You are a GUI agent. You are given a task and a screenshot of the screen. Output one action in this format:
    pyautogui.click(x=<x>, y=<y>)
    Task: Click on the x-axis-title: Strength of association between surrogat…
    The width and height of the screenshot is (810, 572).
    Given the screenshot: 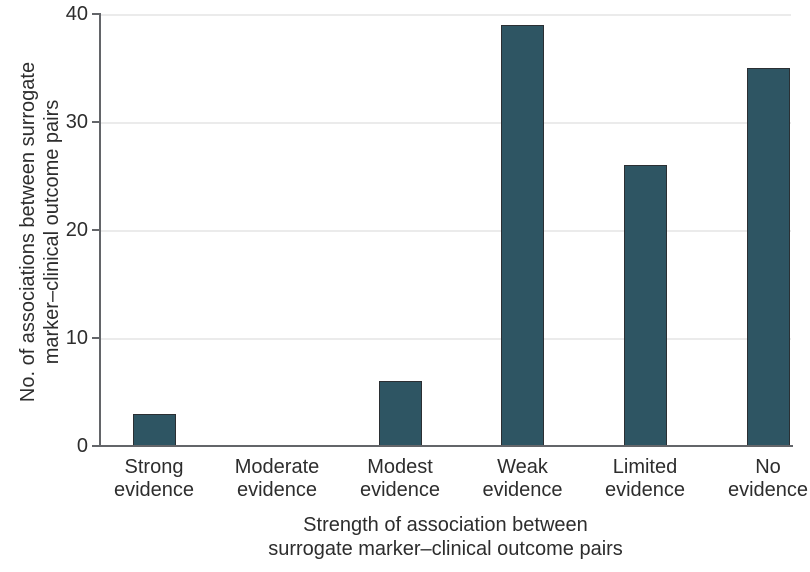 What is the action you would take?
    pyautogui.click(x=445, y=537)
    